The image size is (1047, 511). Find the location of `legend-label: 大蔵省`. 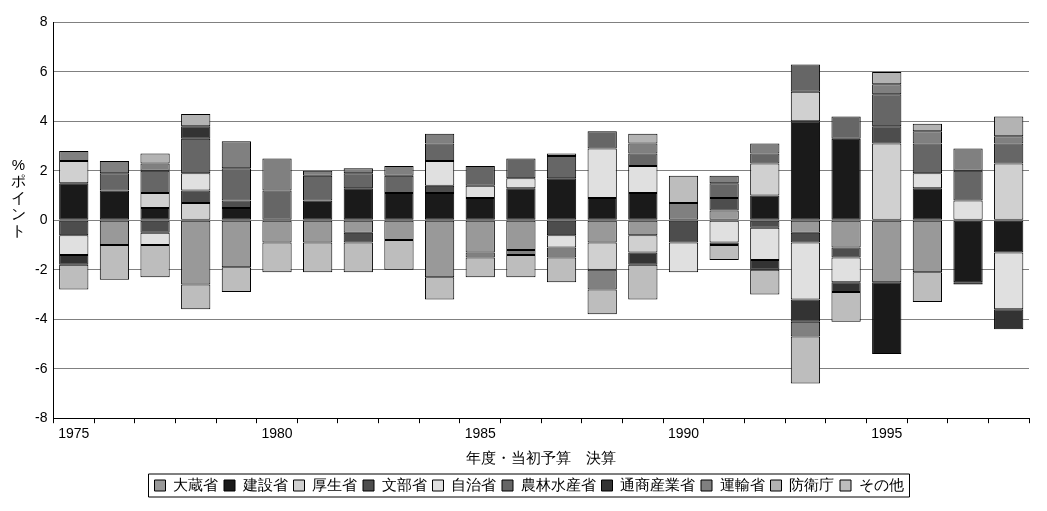

legend-label: 大蔵省 is located at coordinates (195, 484).